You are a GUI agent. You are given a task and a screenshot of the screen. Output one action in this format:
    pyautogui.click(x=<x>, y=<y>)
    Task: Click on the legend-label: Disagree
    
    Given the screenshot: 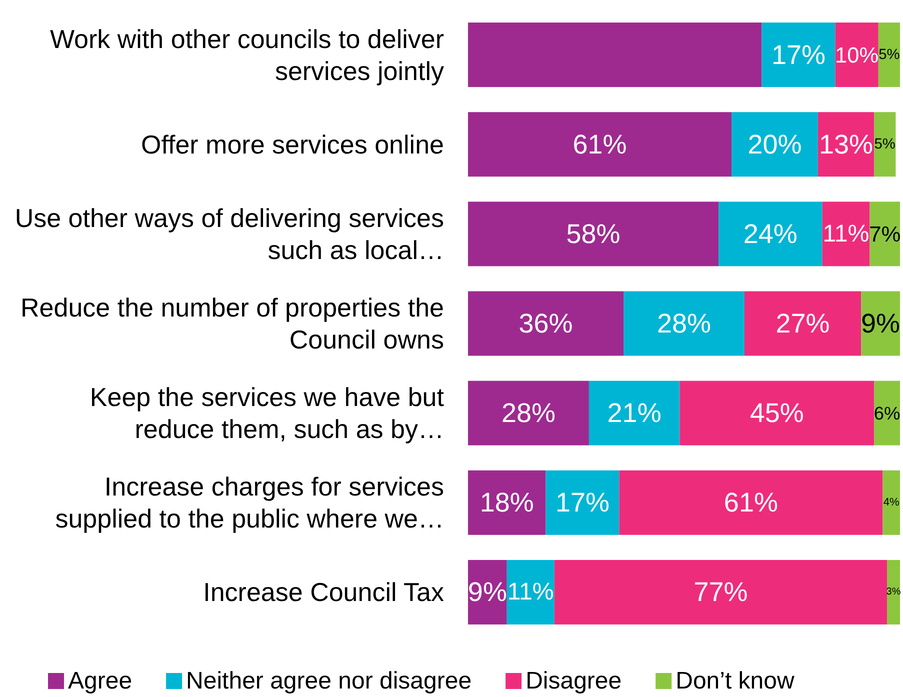 What is the action you would take?
    pyautogui.click(x=574, y=681)
    